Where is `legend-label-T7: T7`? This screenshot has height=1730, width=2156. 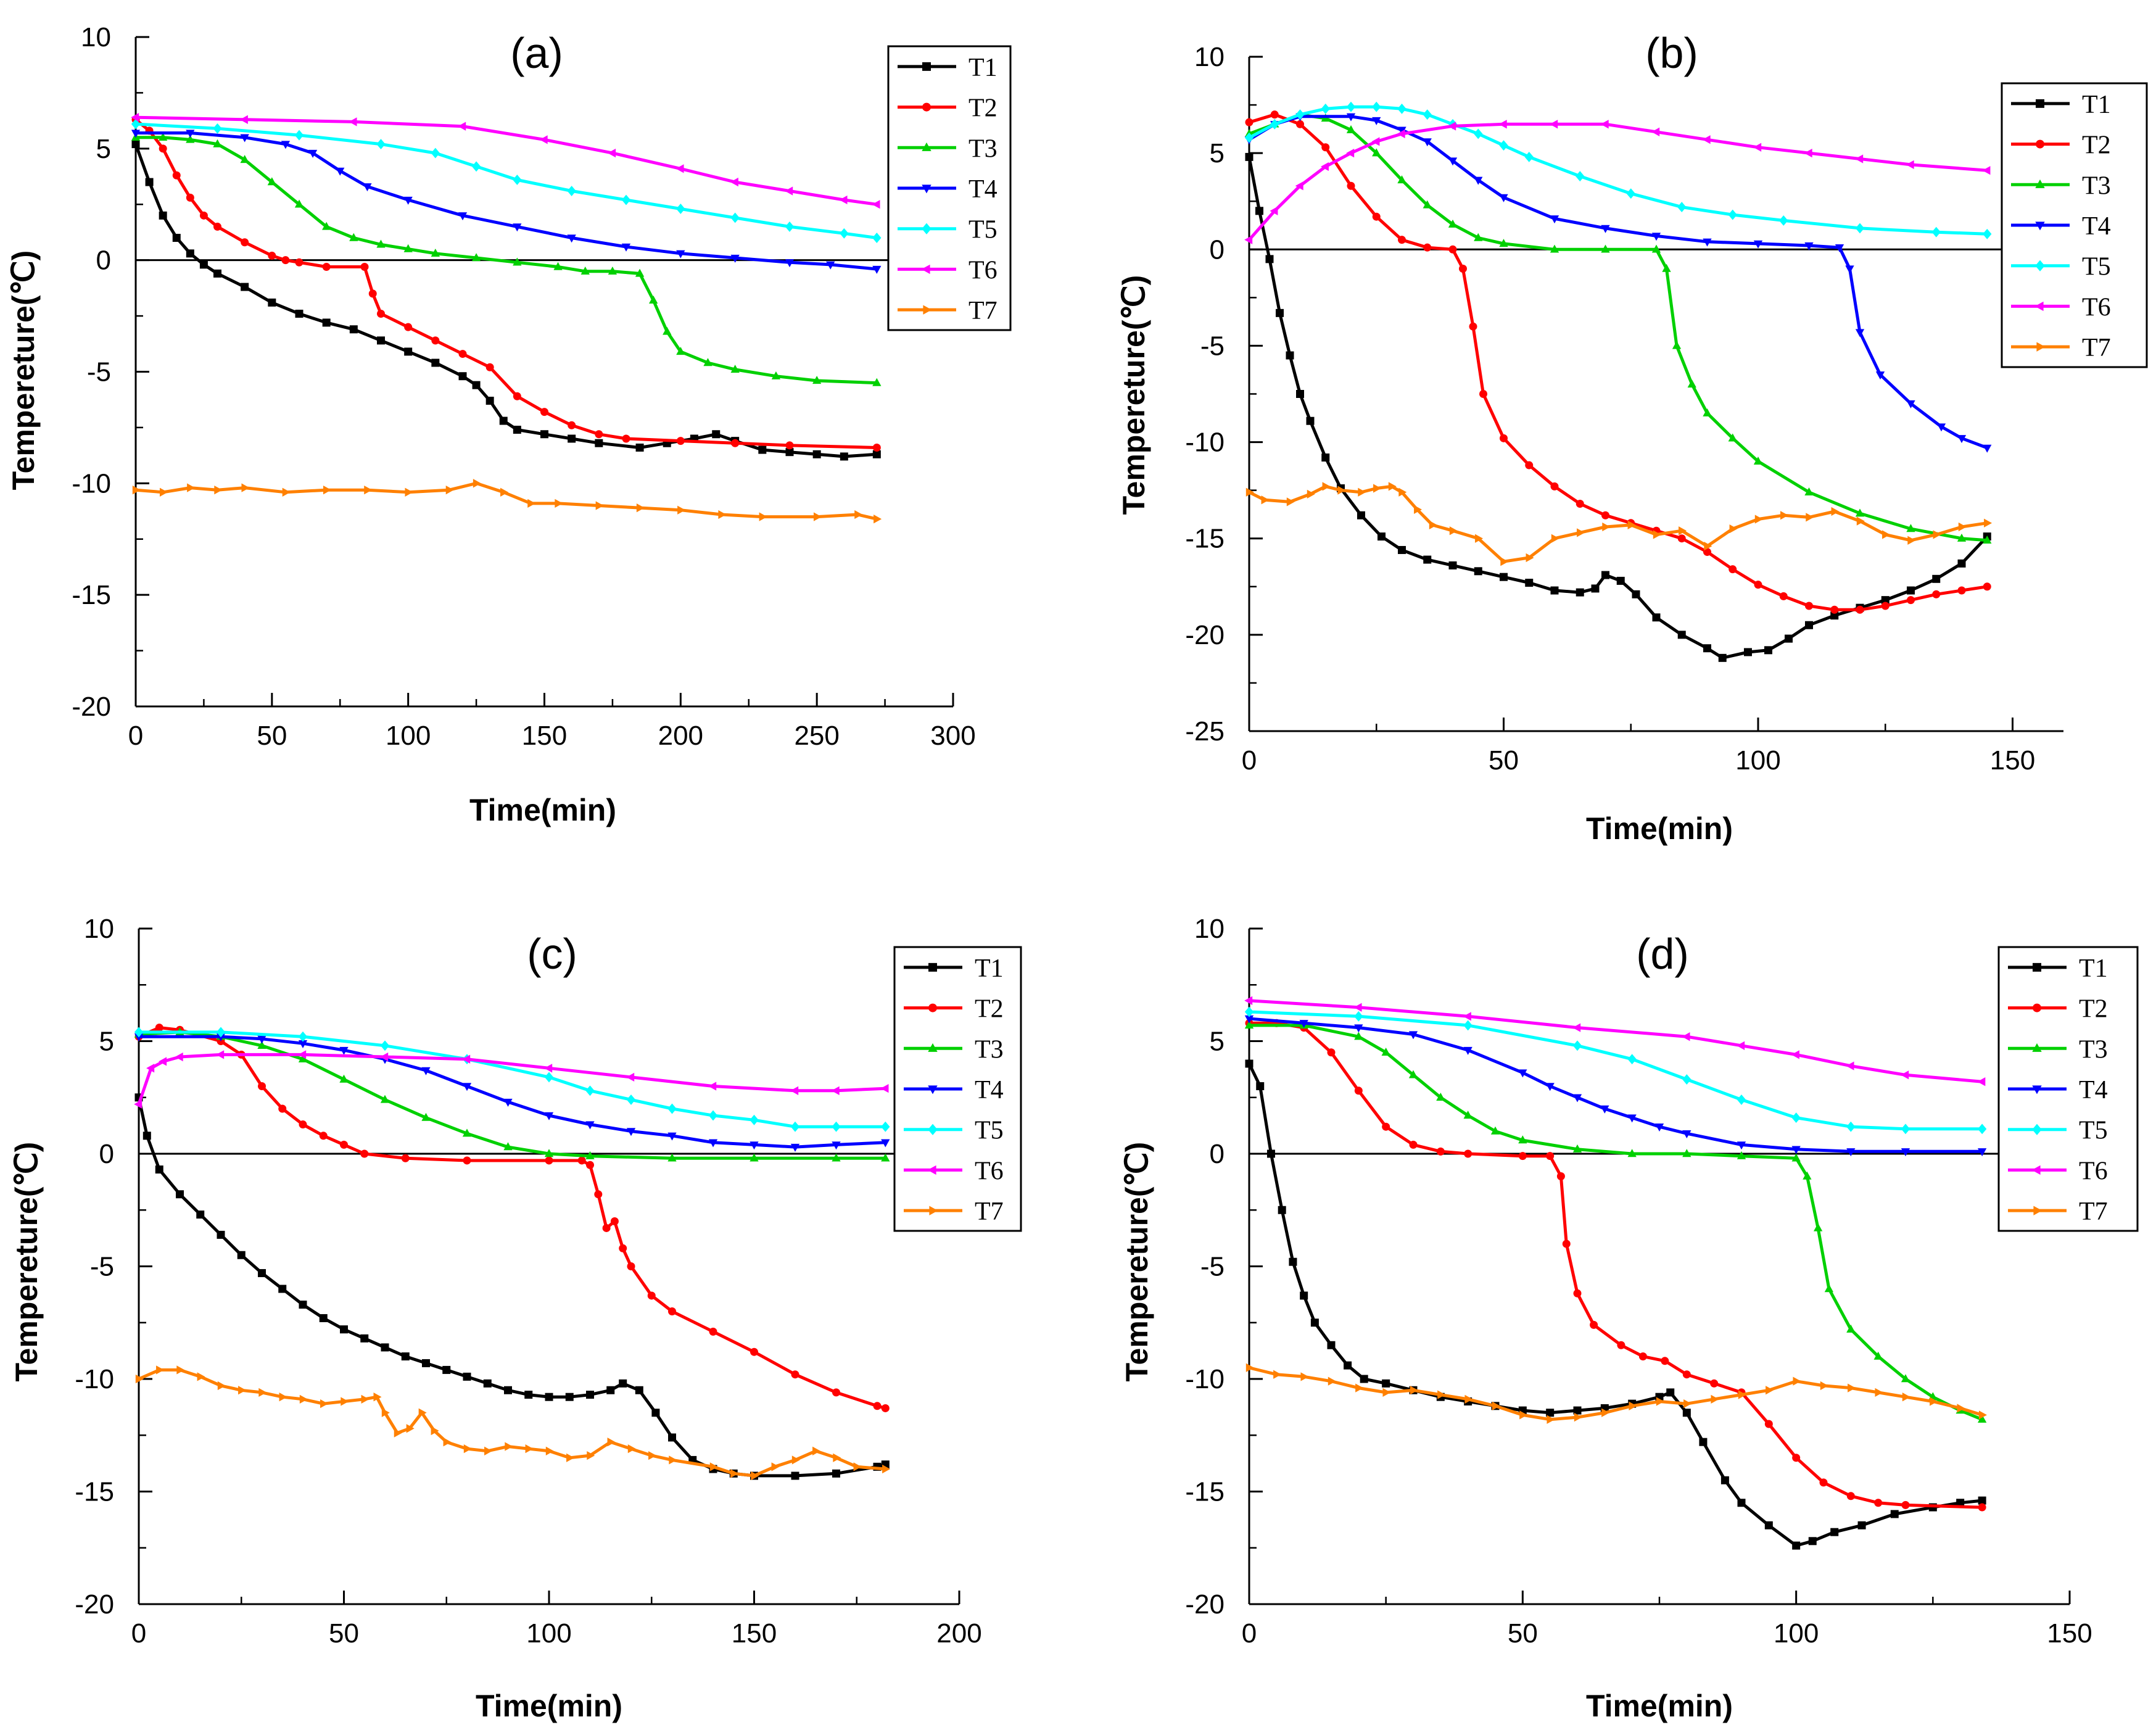 legend-label-T7: T7 is located at coordinates (2094, 1212).